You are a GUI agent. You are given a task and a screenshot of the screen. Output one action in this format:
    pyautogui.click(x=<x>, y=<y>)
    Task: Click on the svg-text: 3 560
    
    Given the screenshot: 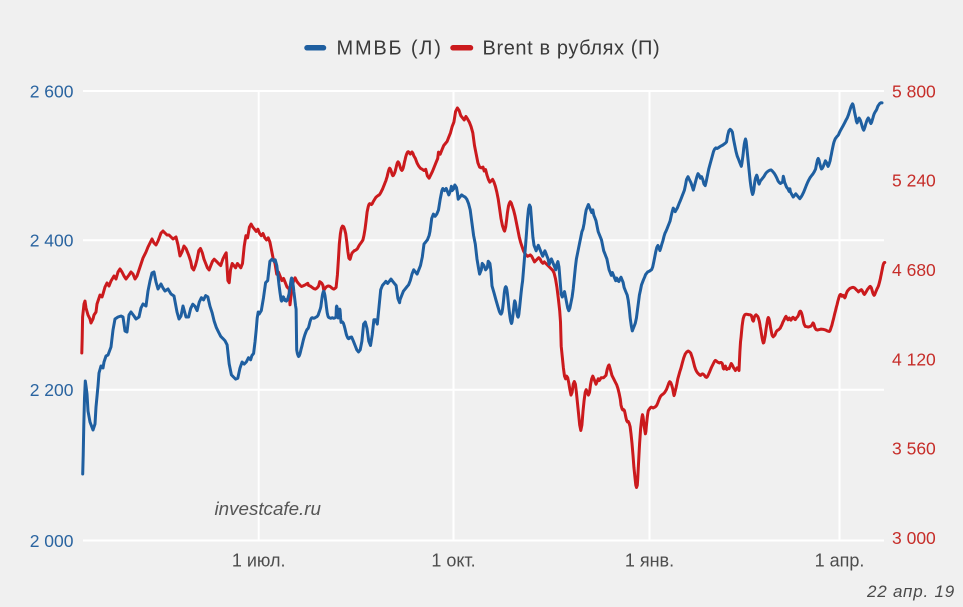 What is the action you would take?
    pyautogui.click(x=914, y=449)
    